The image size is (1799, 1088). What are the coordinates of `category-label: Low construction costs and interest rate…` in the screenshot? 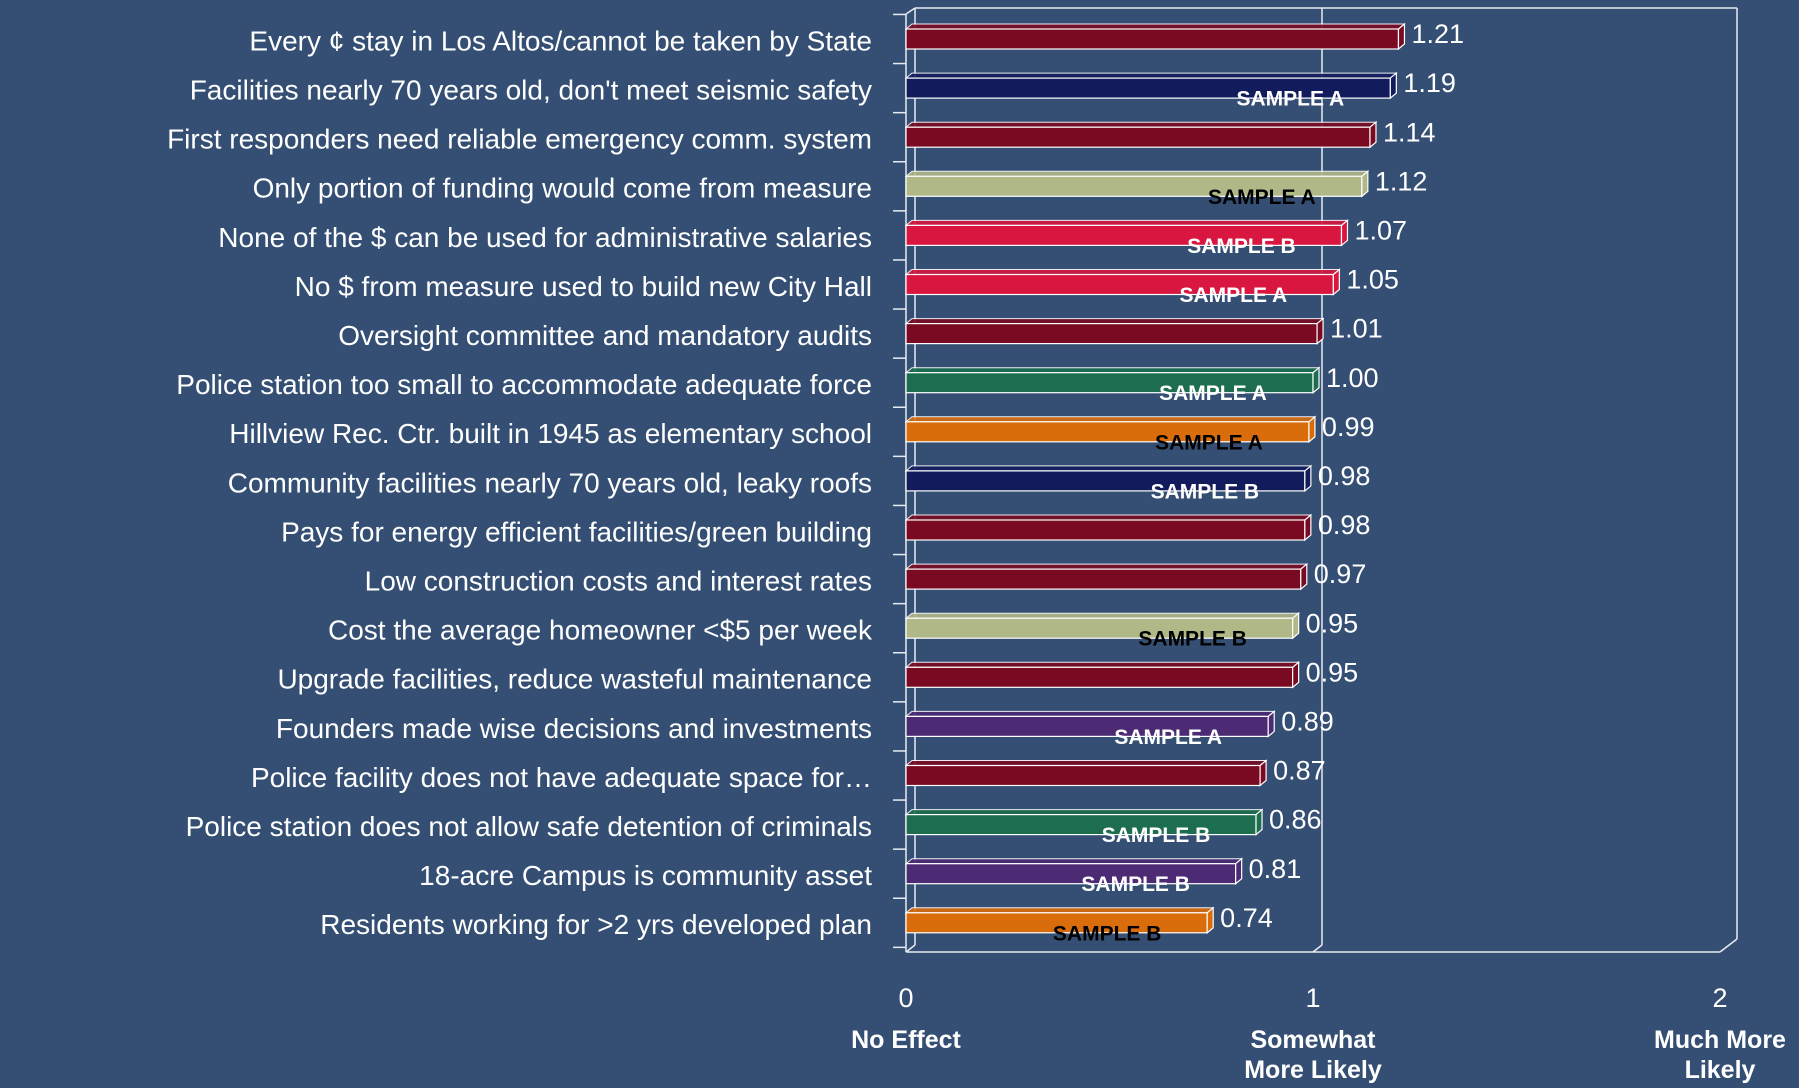 It's located at (618, 580).